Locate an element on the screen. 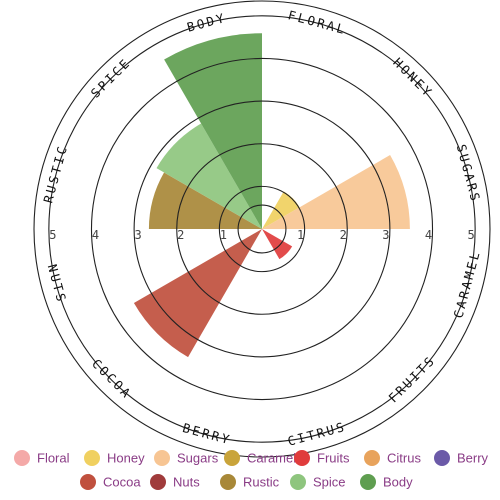 This screenshot has width=500, height=500. legend-swatch-honey is located at coordinates (92, 458).